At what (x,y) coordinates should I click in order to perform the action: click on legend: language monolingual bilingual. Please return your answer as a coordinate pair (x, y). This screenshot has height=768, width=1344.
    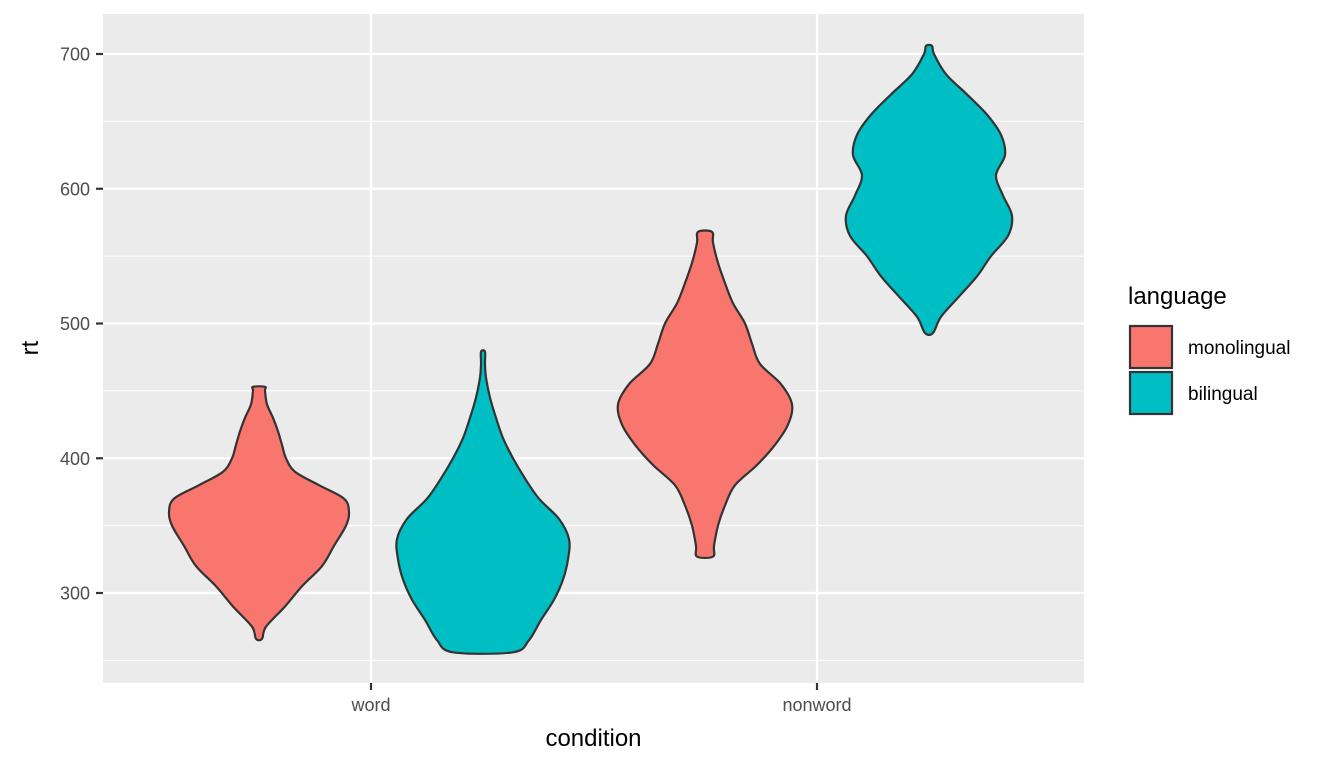
    Looking at the image, I should click on (1209, 349).